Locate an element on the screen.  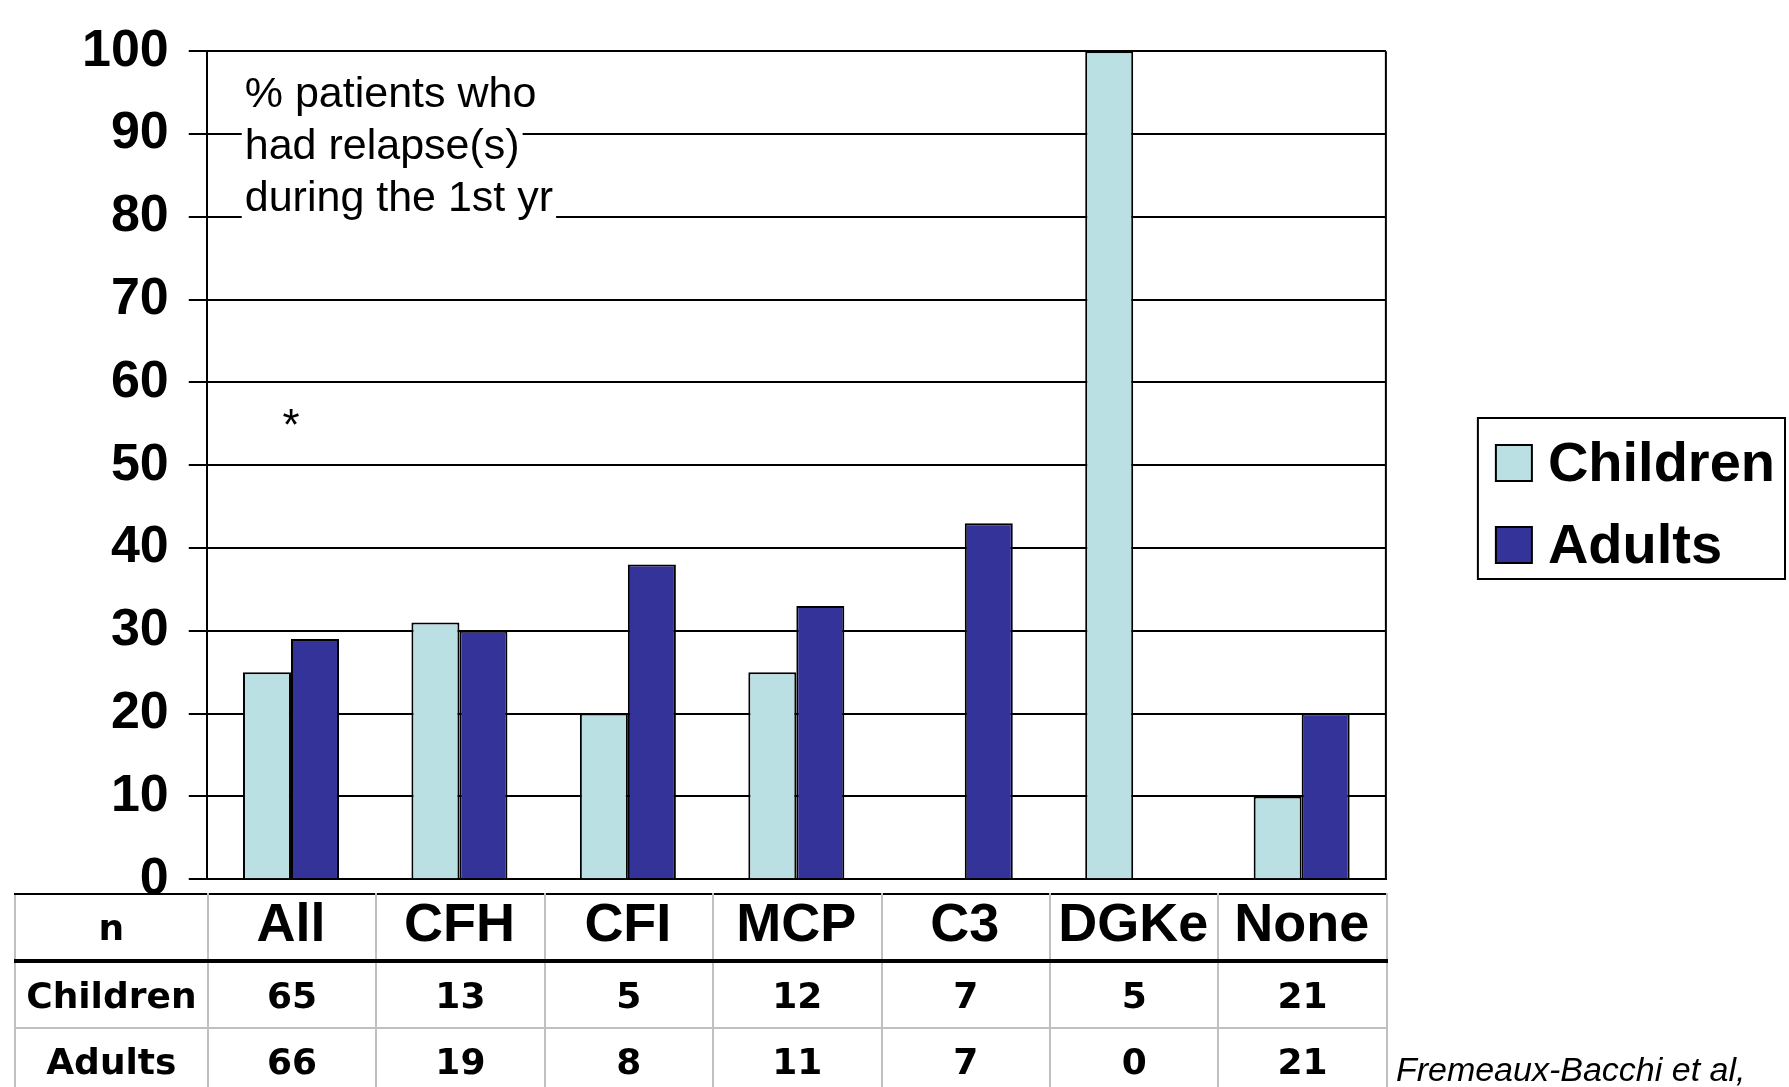
y-tick-label: 10 is located at coordinates (139, 792).